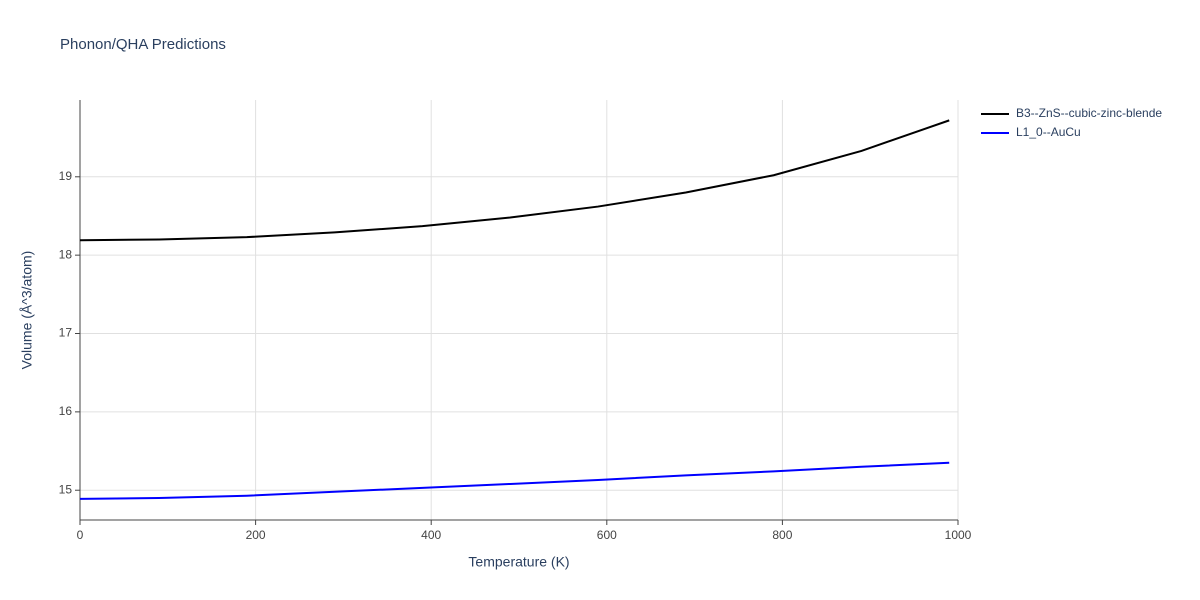 Image resolution: width=1200 pixels, height=600 pixels. I want to click on y-tick-label: 16, so click(66, 411).